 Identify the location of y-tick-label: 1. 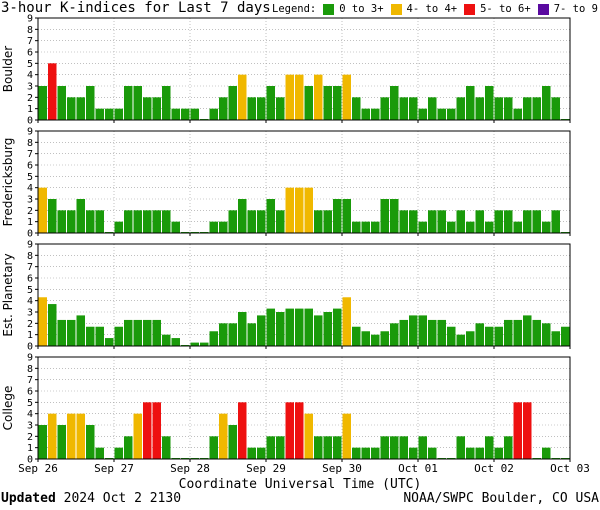
(30, 335).